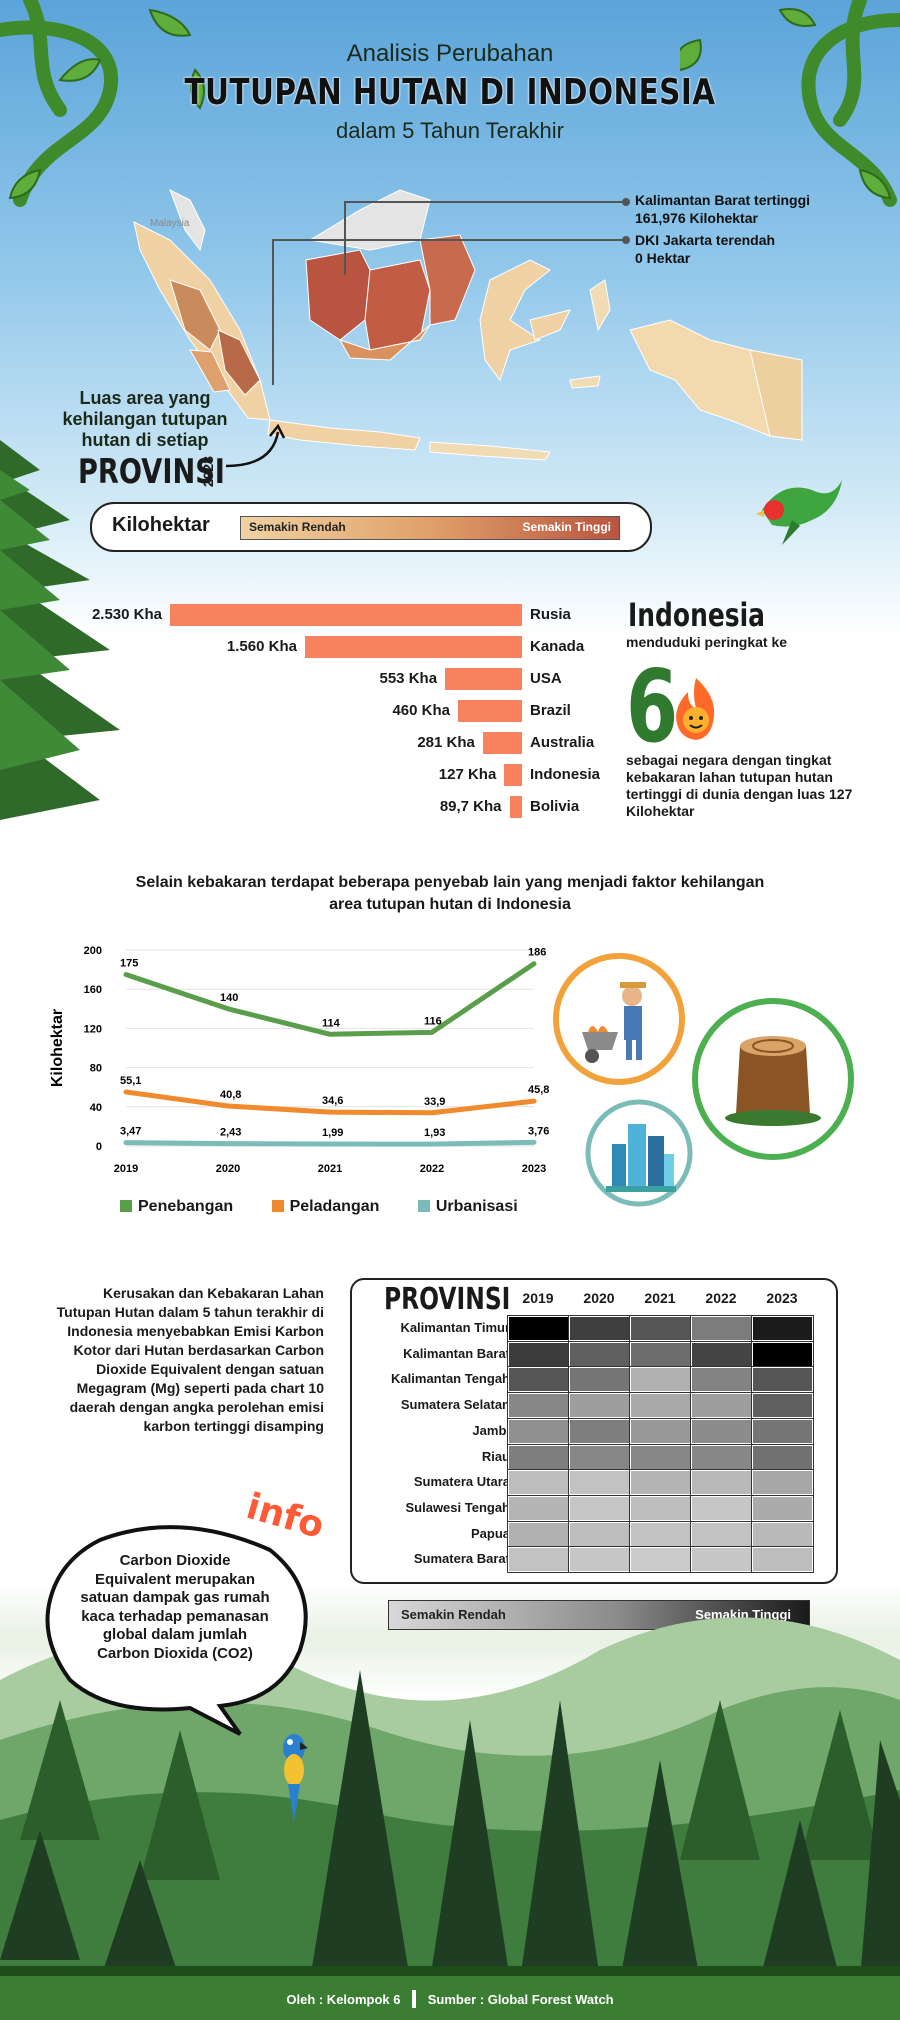  What do you see at coordinates (525, 320) in the screenshot?
I see `map-sulawesi` at bounding box center [525, 320].